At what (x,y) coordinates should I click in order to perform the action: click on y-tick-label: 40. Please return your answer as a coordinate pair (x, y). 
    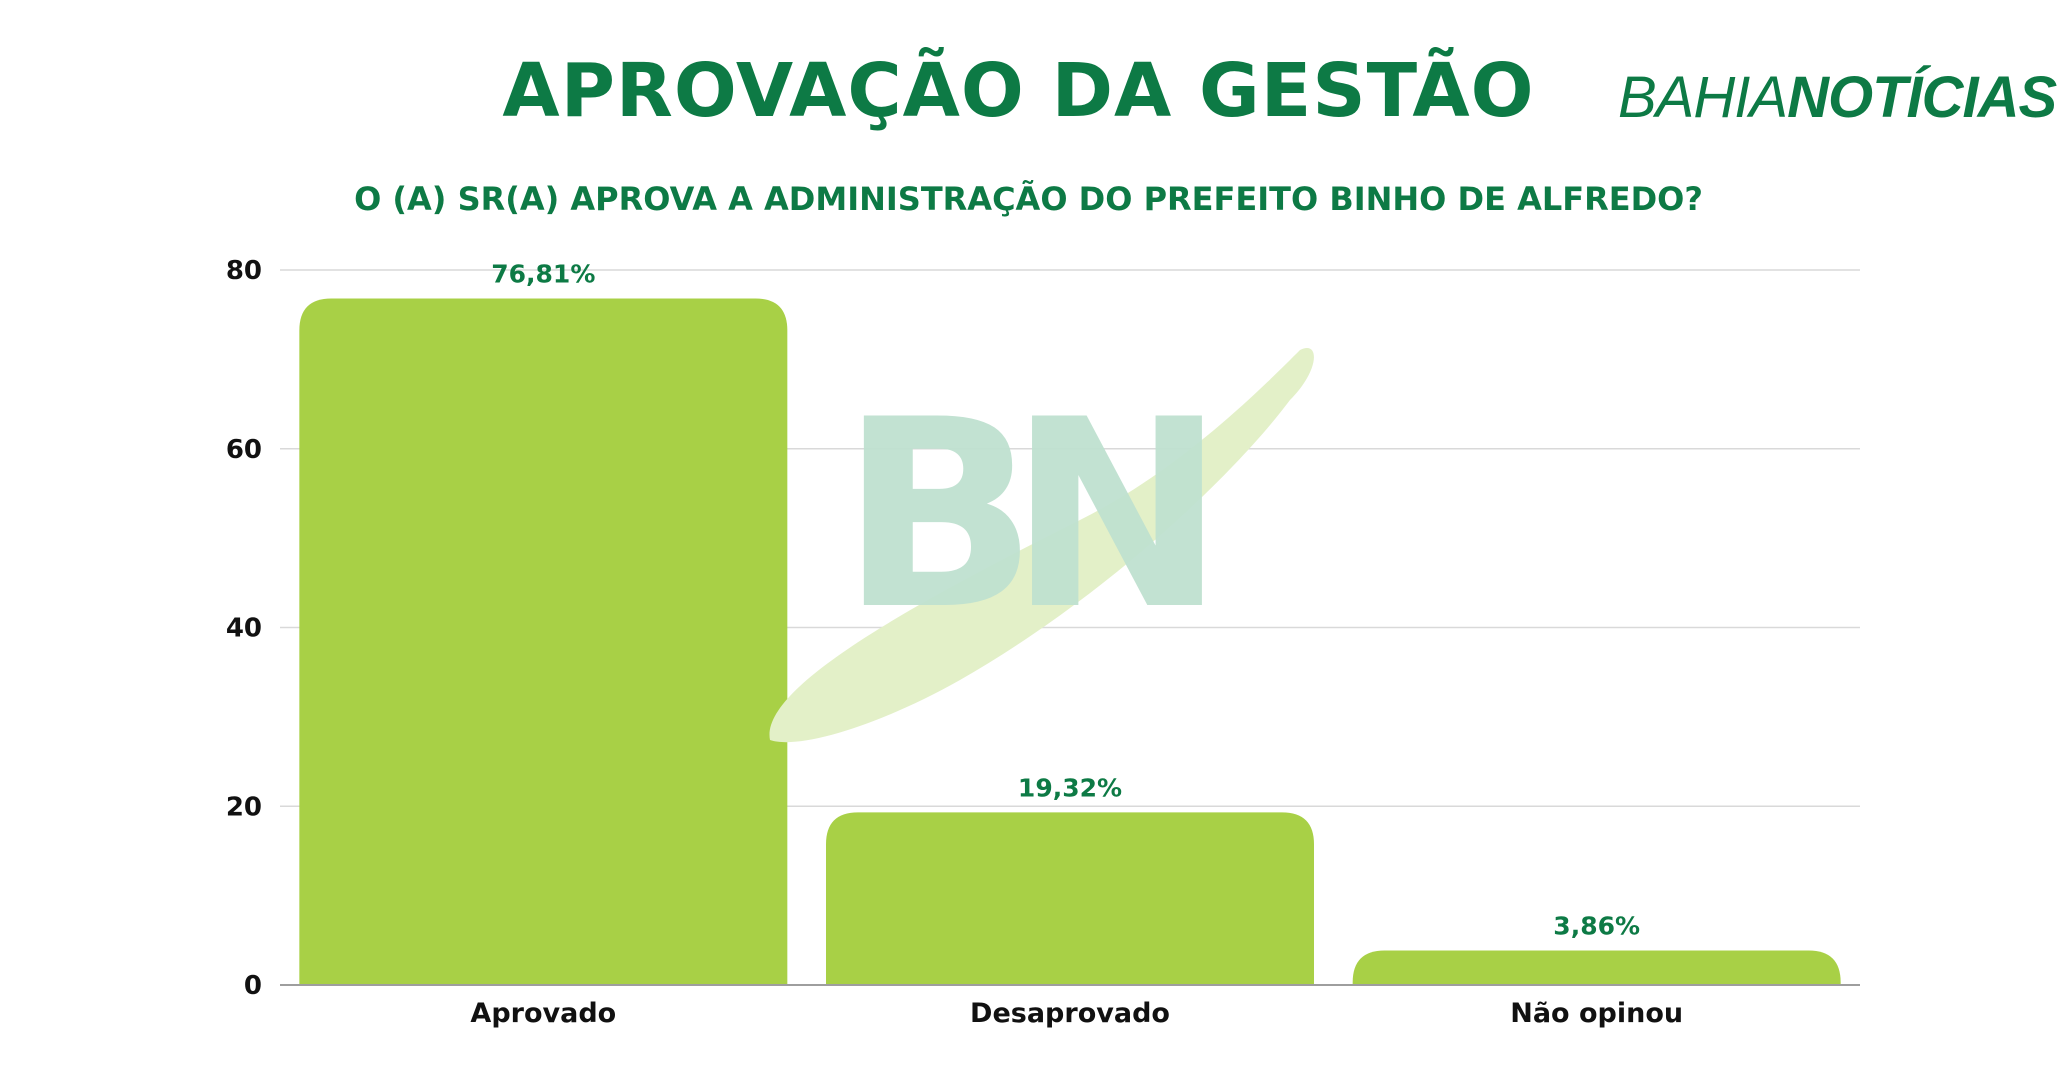
    Looking at the image, I should click on (244, 629).